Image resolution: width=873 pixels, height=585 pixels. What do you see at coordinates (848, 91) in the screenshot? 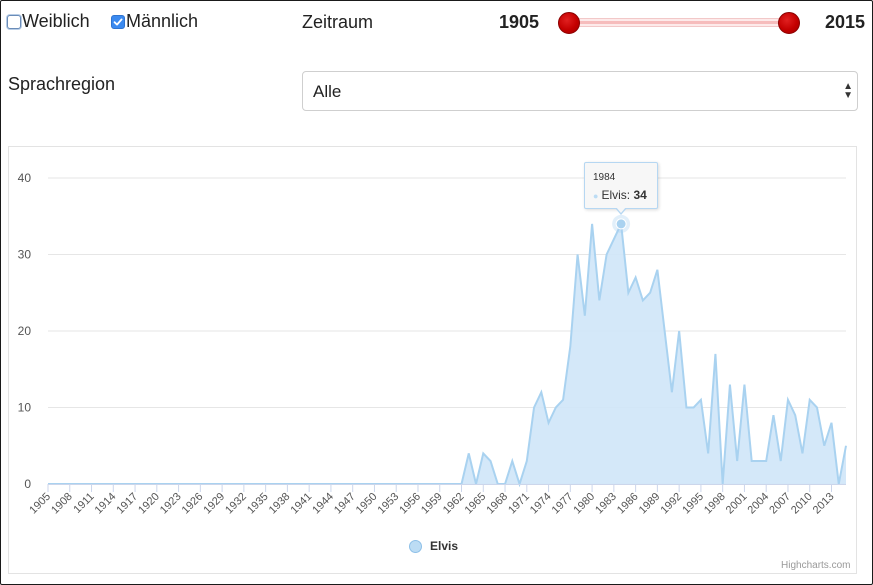
I see `select-arrows-icon: ▲ ▼` at bounding box center [848, 91].